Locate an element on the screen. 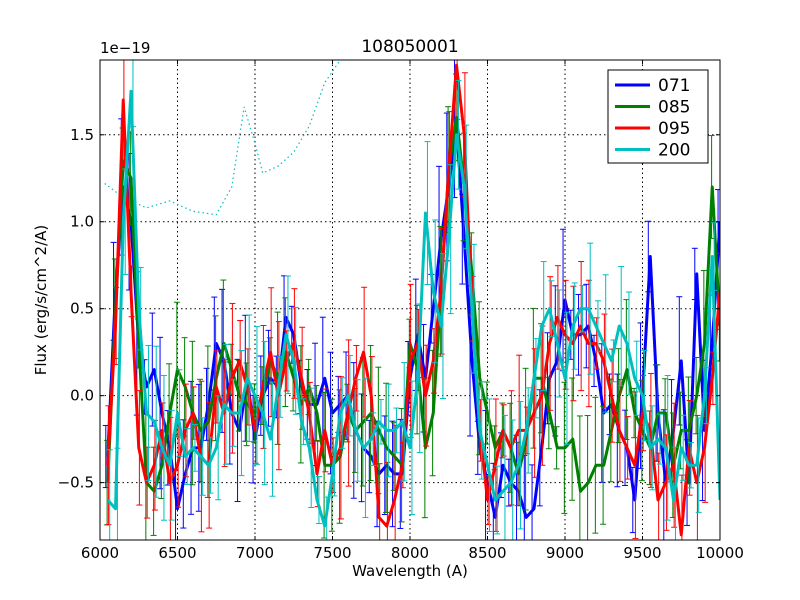 The image size is (800, 600). chart-title: 108050001 is located at coordinates (409, 47).